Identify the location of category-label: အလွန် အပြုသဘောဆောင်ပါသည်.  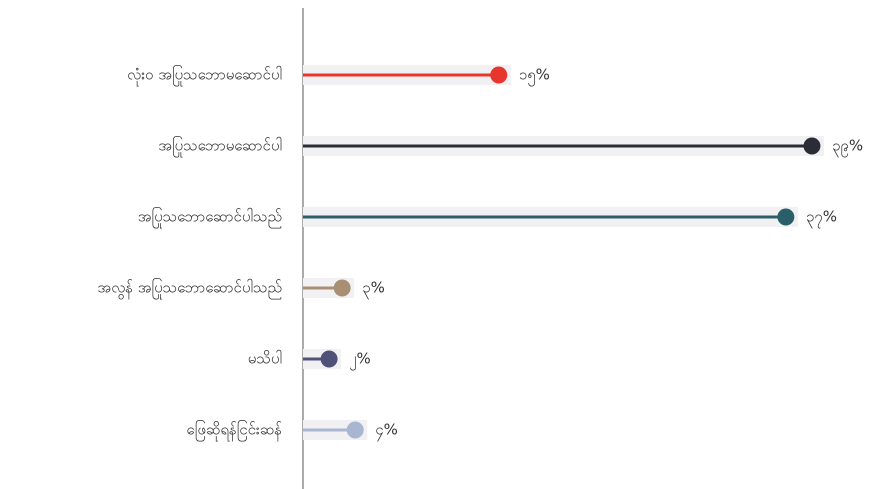
(189, 289).